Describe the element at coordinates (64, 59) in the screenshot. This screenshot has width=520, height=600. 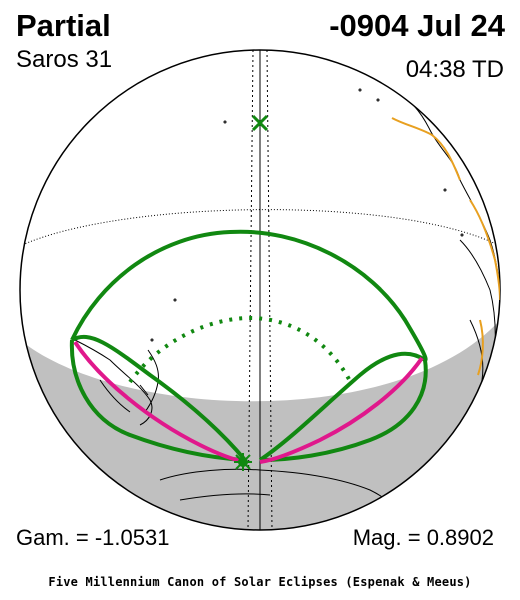
I see `saros-label: Saros 31` at that location.